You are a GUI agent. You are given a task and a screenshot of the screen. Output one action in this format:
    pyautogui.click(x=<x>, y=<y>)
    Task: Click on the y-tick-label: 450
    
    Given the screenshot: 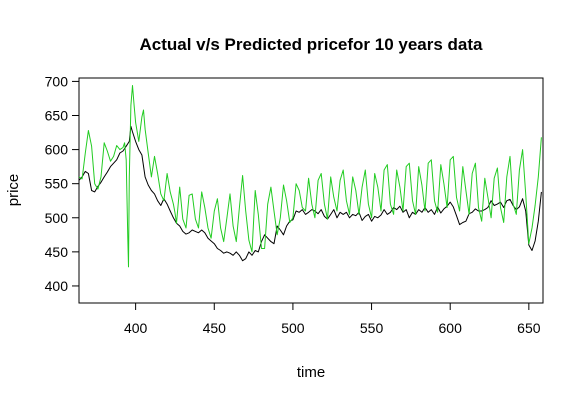 What is the action you would take?
    pyautogui.click(x=57, y=252)
    